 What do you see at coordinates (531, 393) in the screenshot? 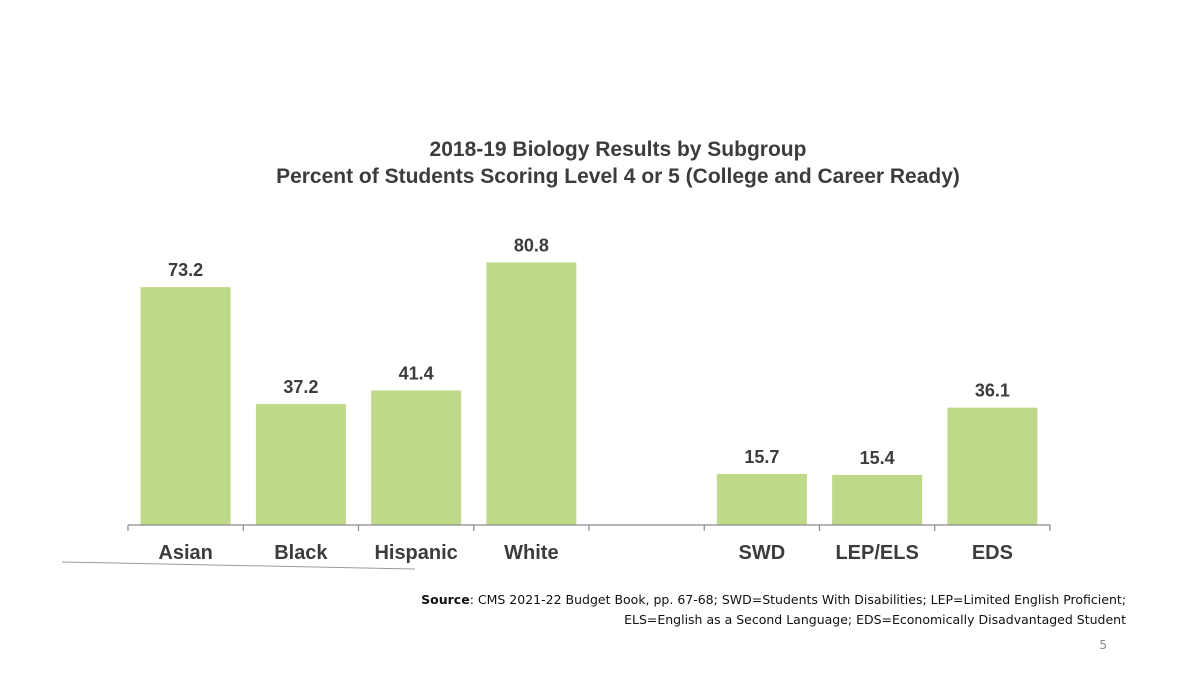
I see `bar-white` at bounding box center [531, 393].